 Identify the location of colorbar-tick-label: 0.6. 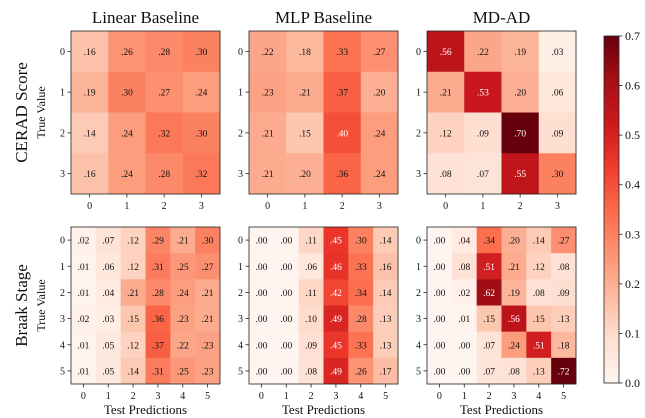
(632, 86).